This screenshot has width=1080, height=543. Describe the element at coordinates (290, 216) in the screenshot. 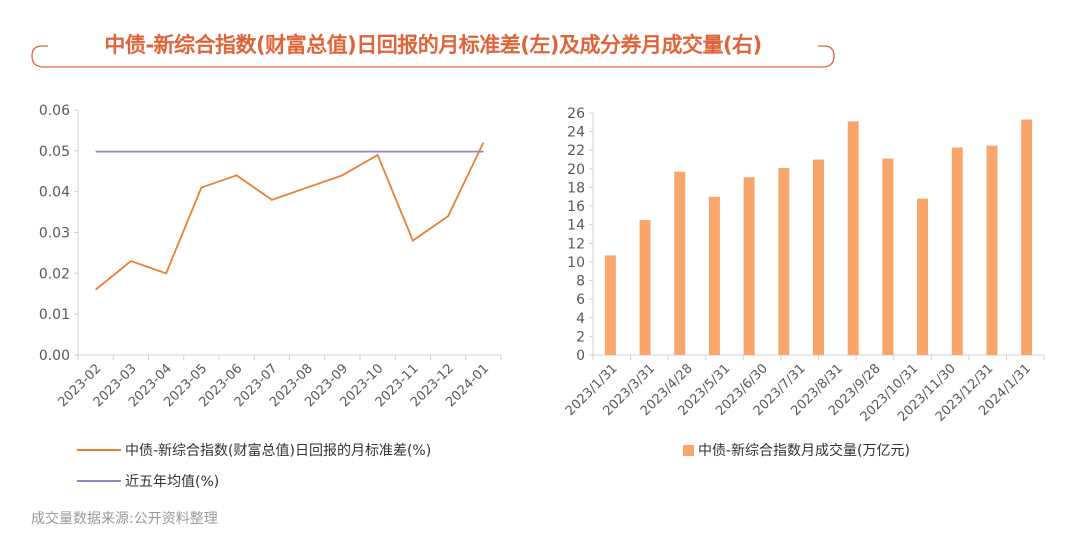

I see `std-dev-line` at that location.